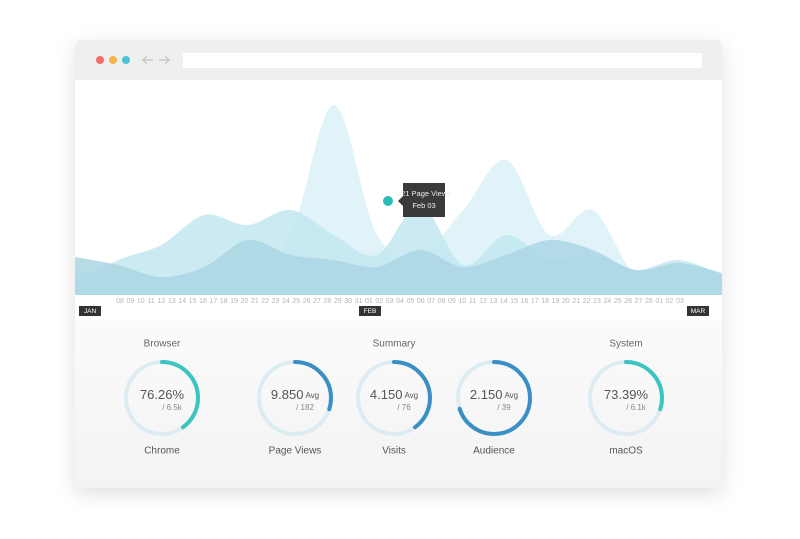 This screenshot has width=800, height=539. I want to click on gauge-label: Audience, so click(494, 451).